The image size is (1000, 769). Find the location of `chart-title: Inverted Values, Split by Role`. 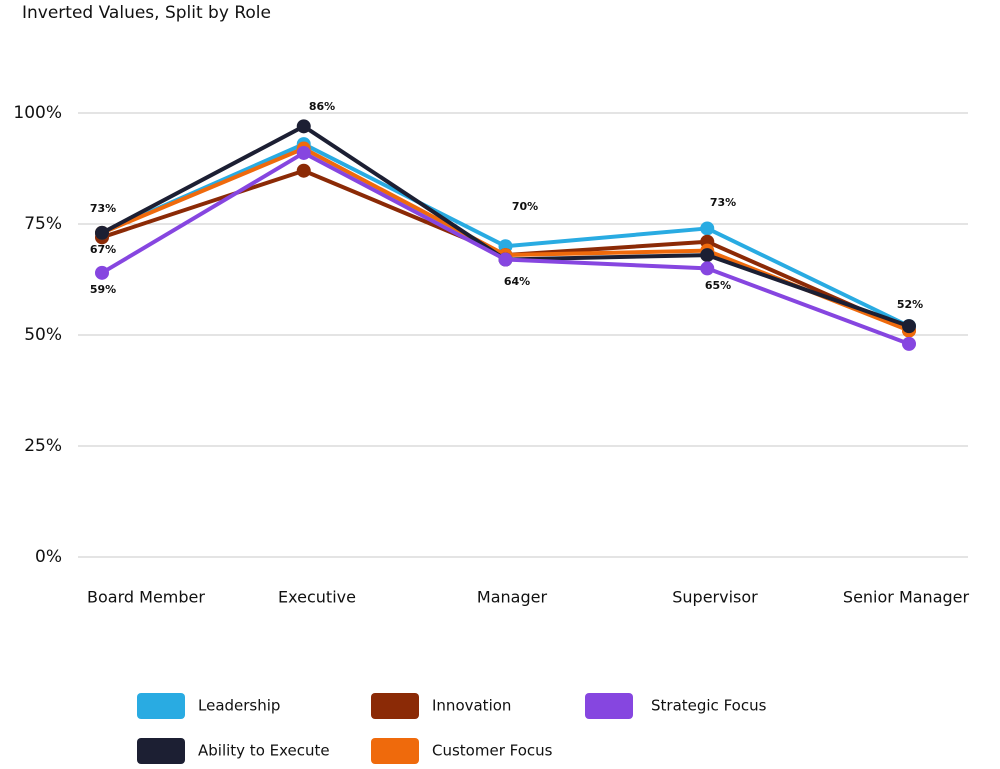

chart-title: Inverted Values, Split by Role is located at coordinates (146, 13).